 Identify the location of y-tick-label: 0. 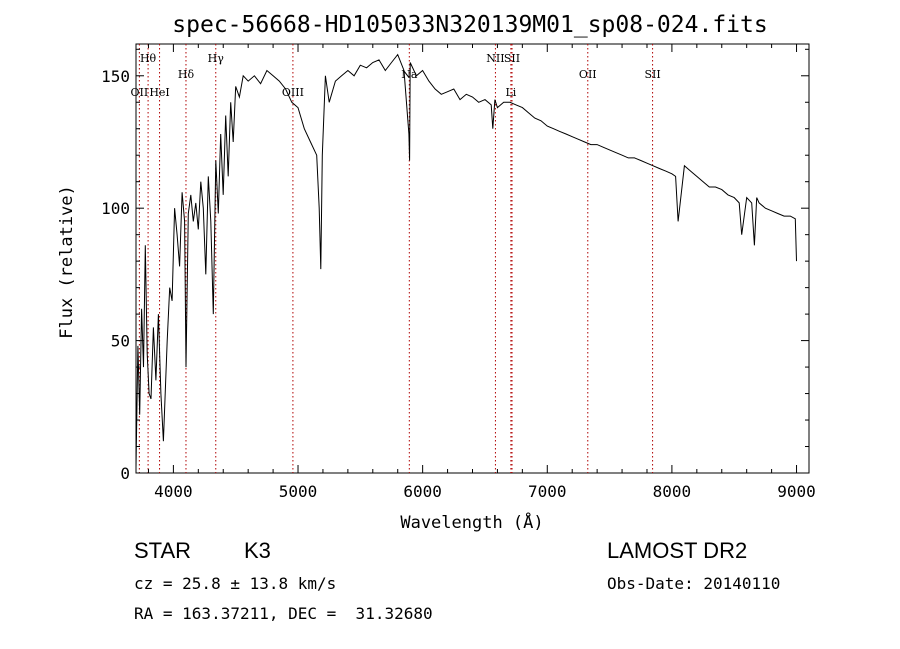
(125, 473).